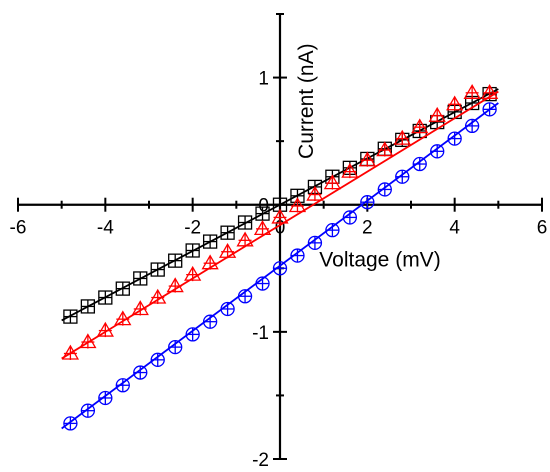  I want to click on y-tick-label: 1, so click(263, 79).